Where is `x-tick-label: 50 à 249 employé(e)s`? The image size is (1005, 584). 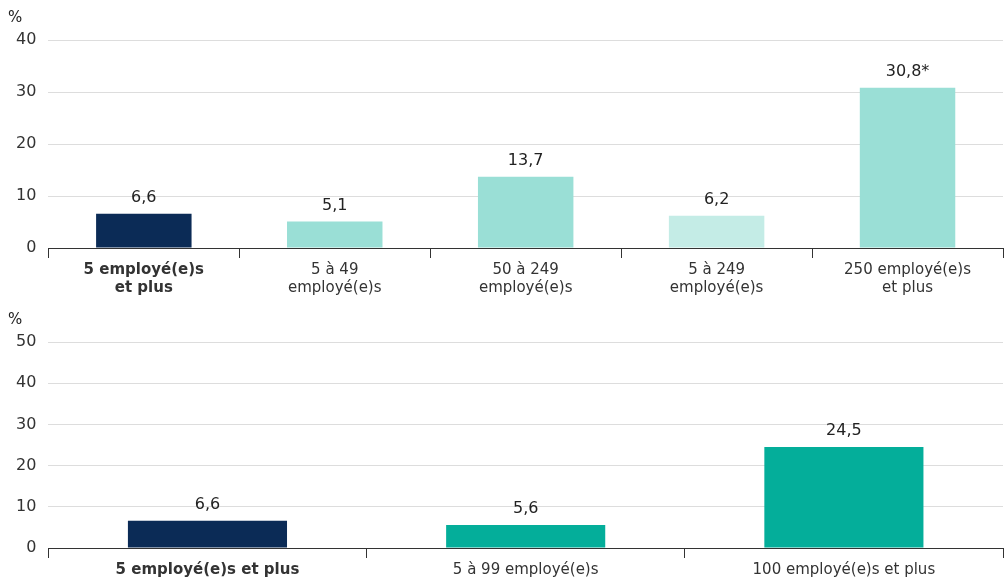 x-tick-label: 50 à 249 employé(e)s is located at coordinates (525, 277).